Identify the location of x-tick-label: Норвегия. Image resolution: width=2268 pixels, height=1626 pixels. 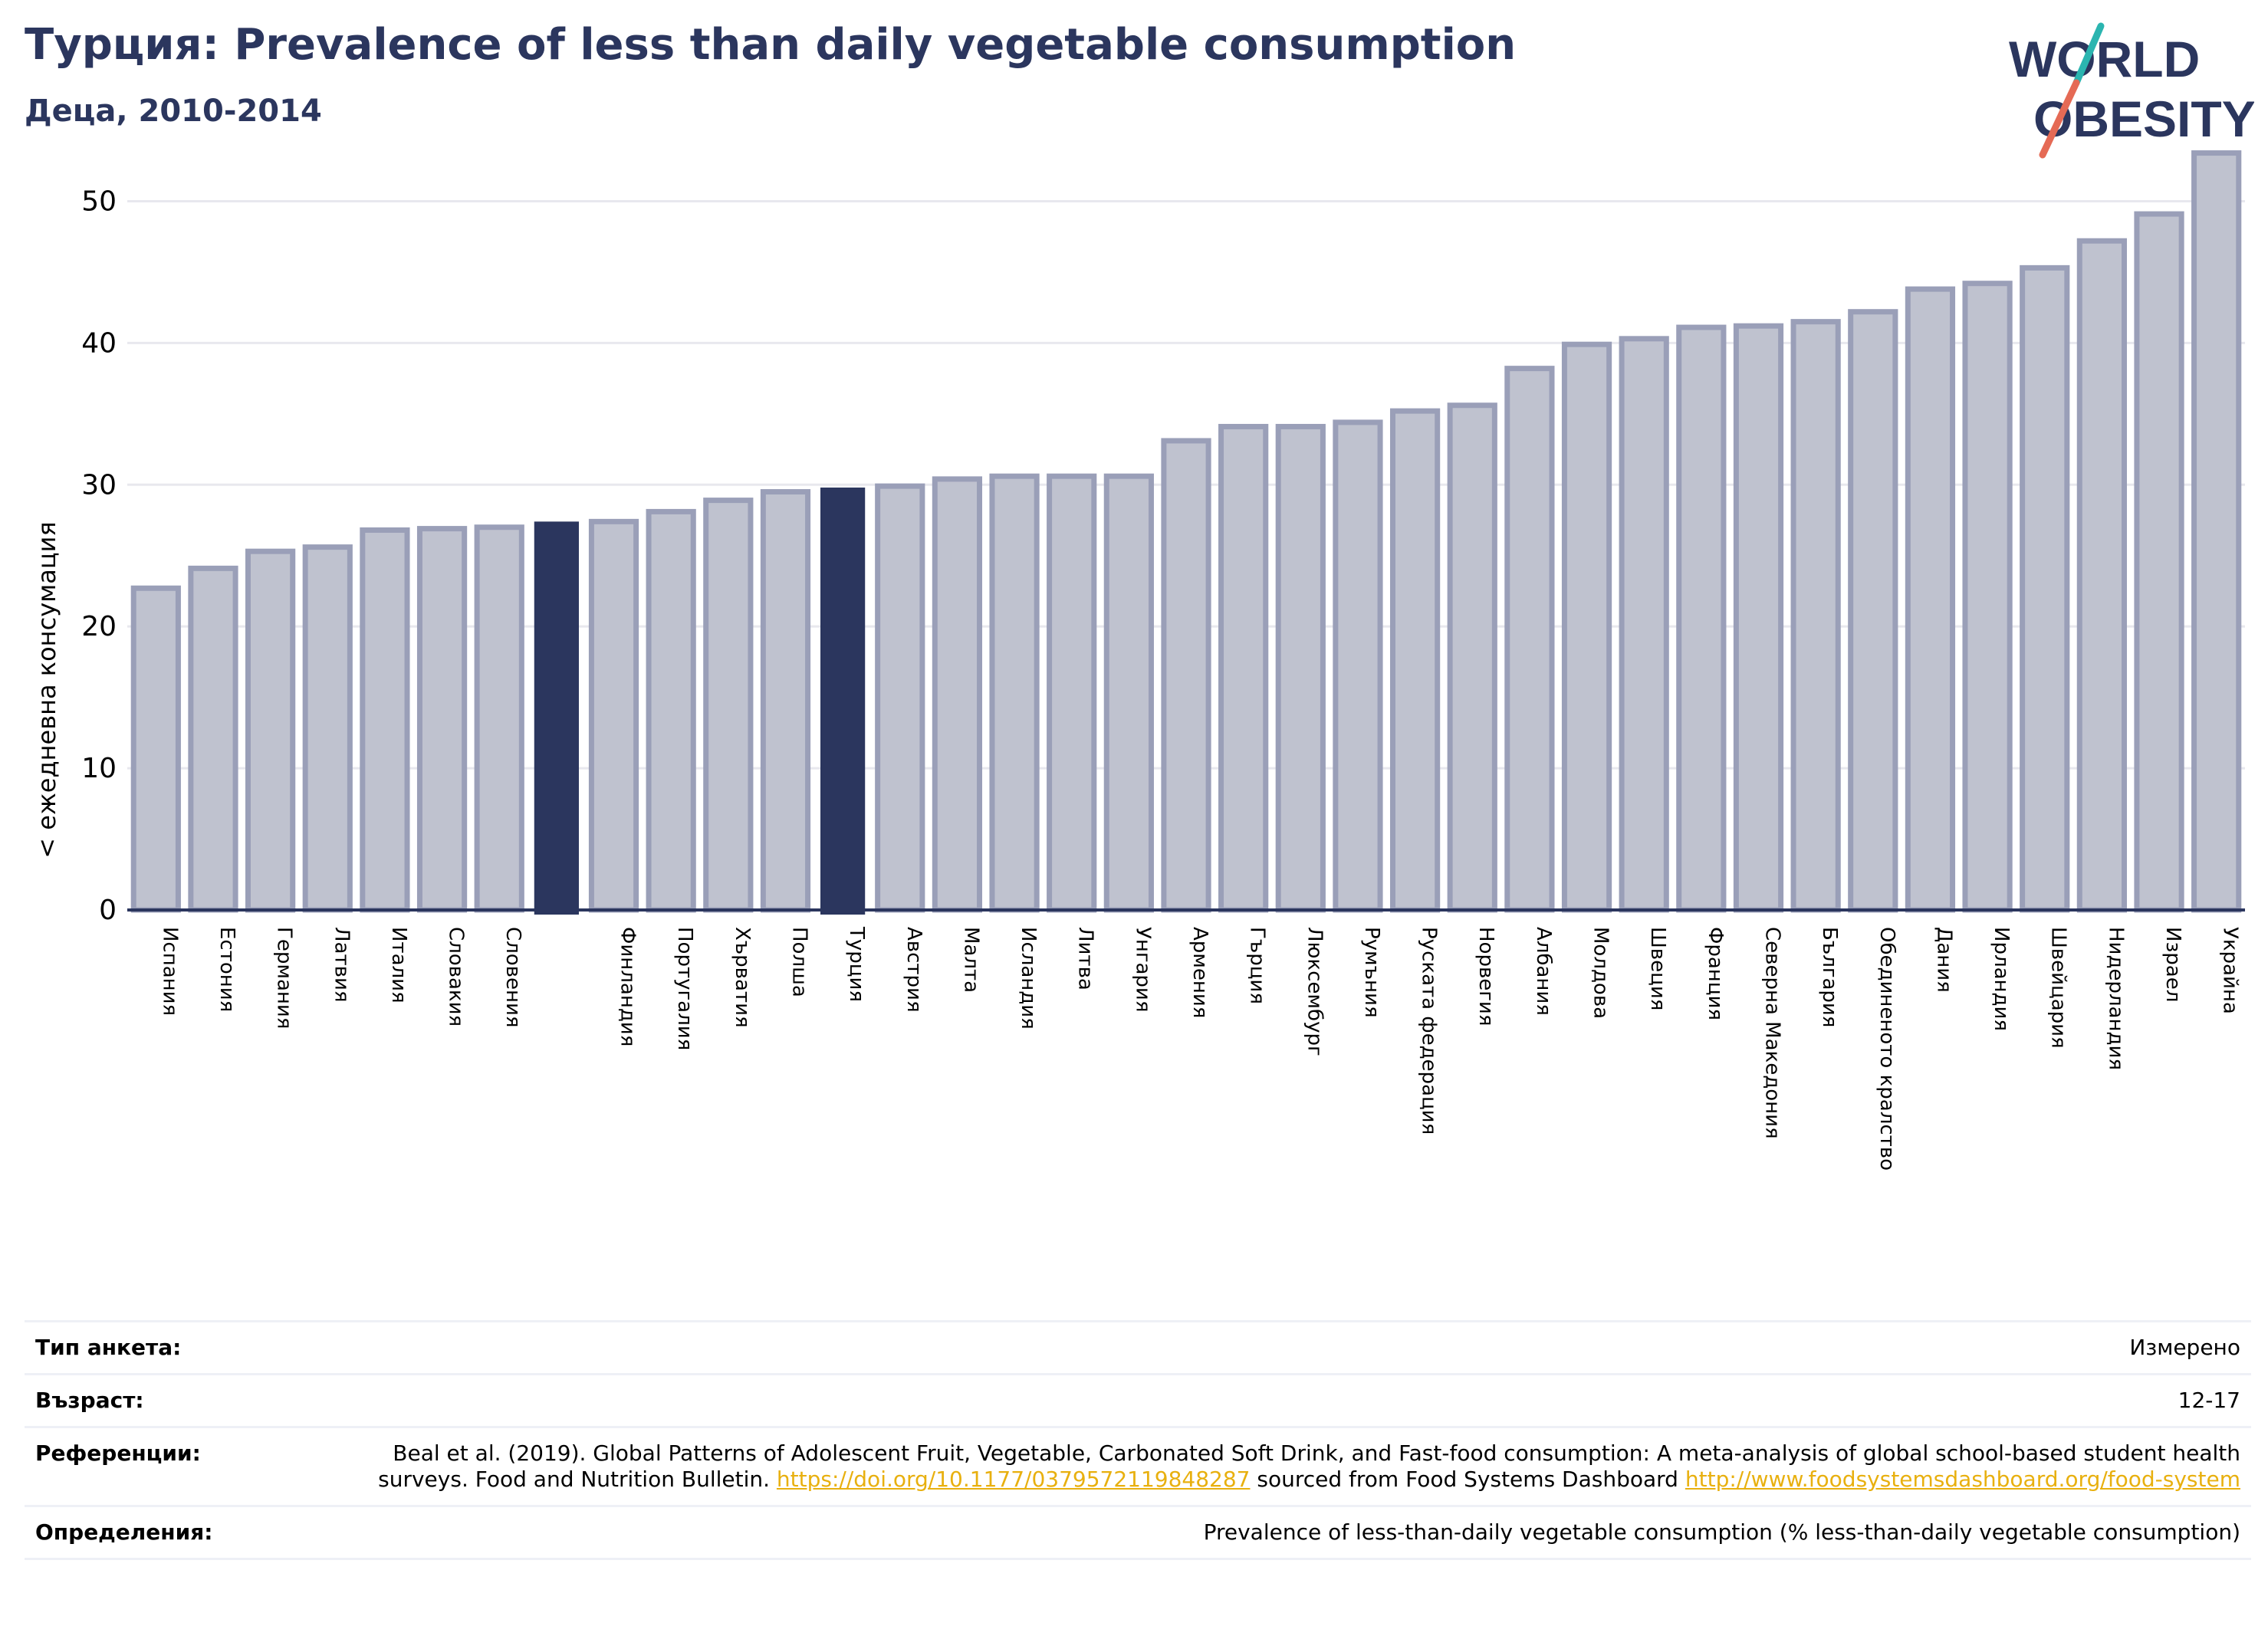
(1485, 977).